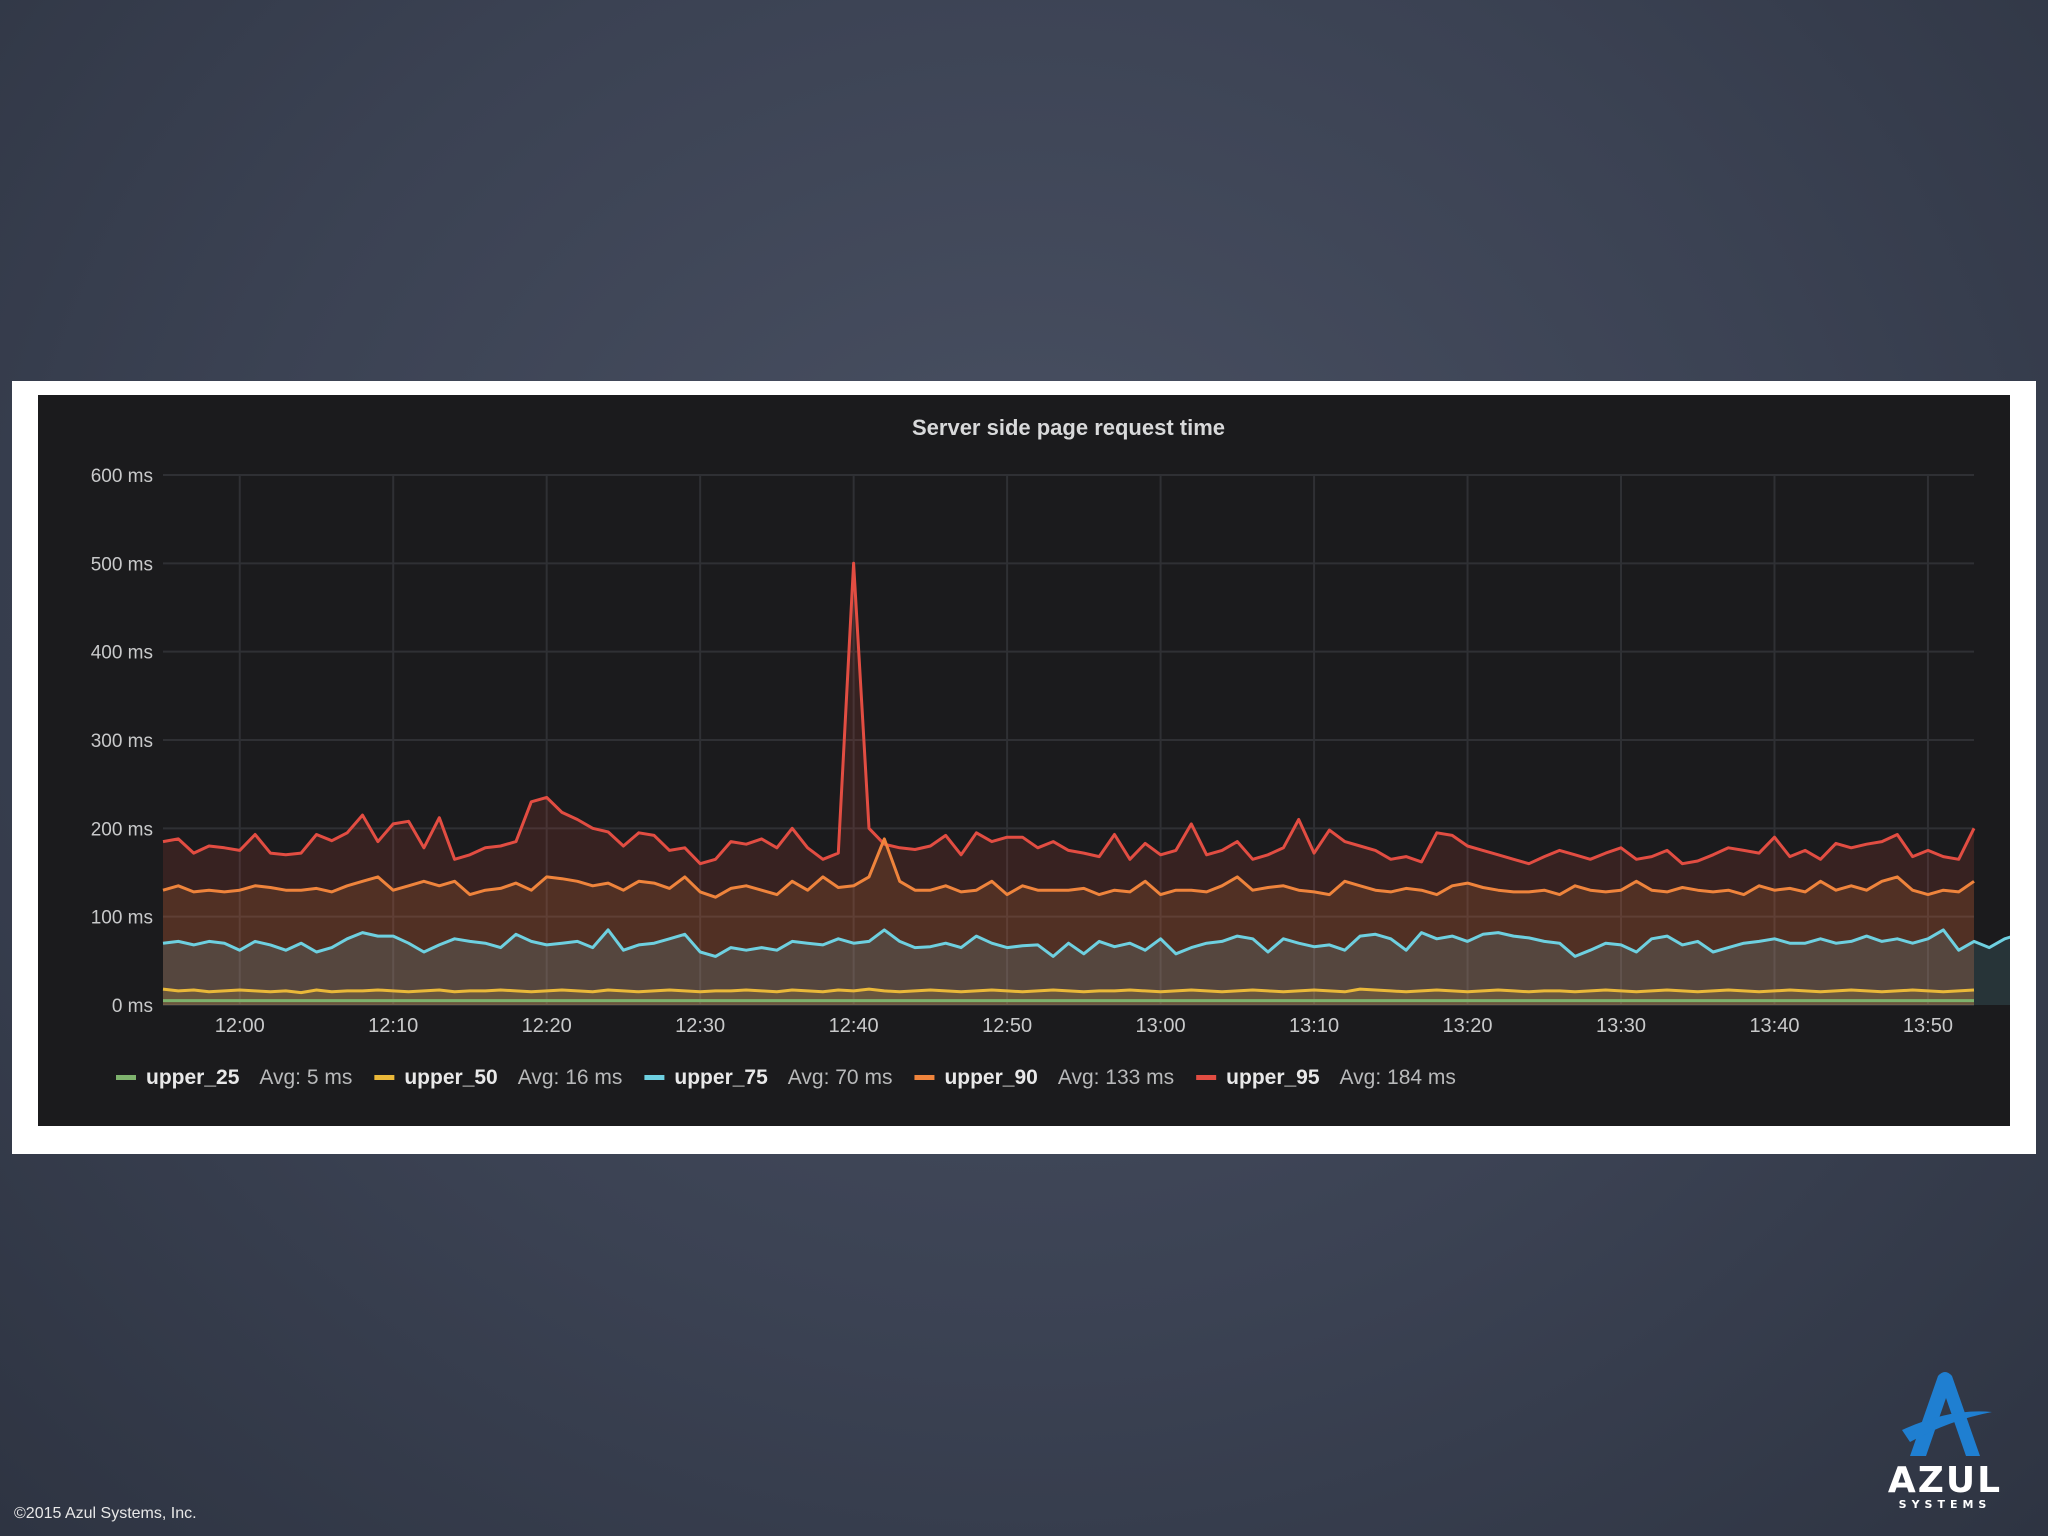  What do you see at coordinates (1398, 1077) in the screenshot?
I see `legend-avg-upper_95: Avg: 184 ms` at bounding box center [1398, 1077].